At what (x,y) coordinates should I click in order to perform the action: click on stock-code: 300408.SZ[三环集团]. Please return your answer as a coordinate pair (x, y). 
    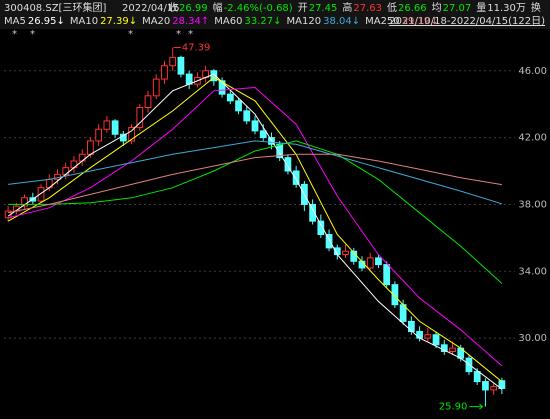
    Looking at the image, I should click on (55, 7).